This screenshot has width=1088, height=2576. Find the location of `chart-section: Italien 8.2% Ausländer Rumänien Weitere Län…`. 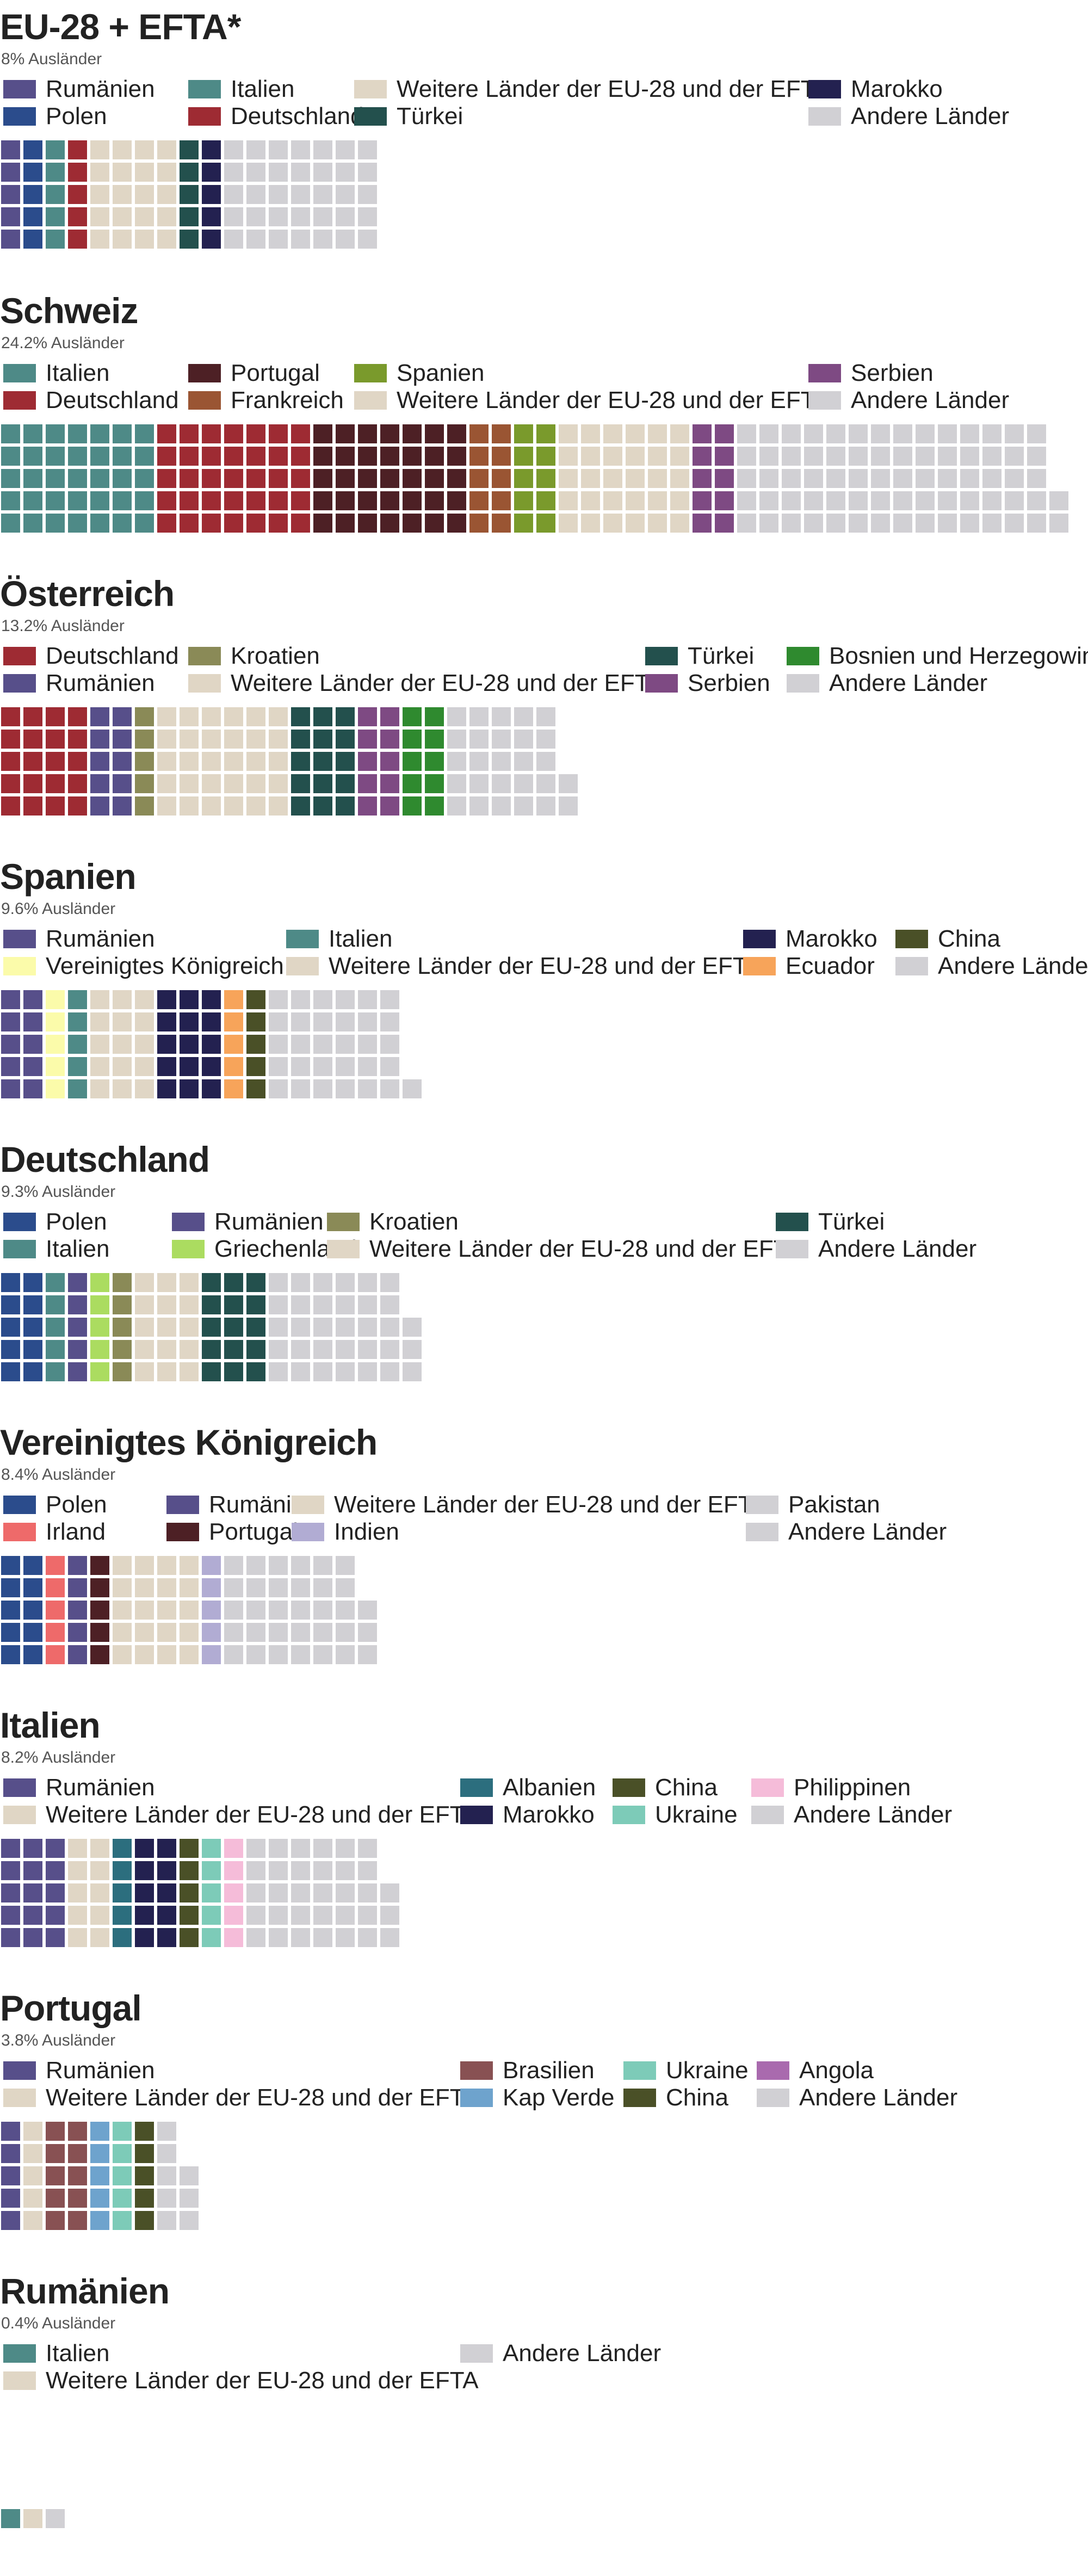

chart-section: Italien 8.2% Ausländer Rumänien Weitere Län… is located at coordinates (544, 1840).